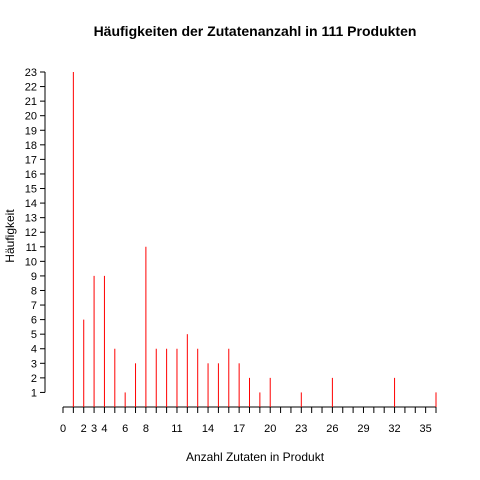 The image size is (480, 480). Describe the element at coordinates (31, 248) in the screenshot. I see `y-tick-label: 11` at that location.